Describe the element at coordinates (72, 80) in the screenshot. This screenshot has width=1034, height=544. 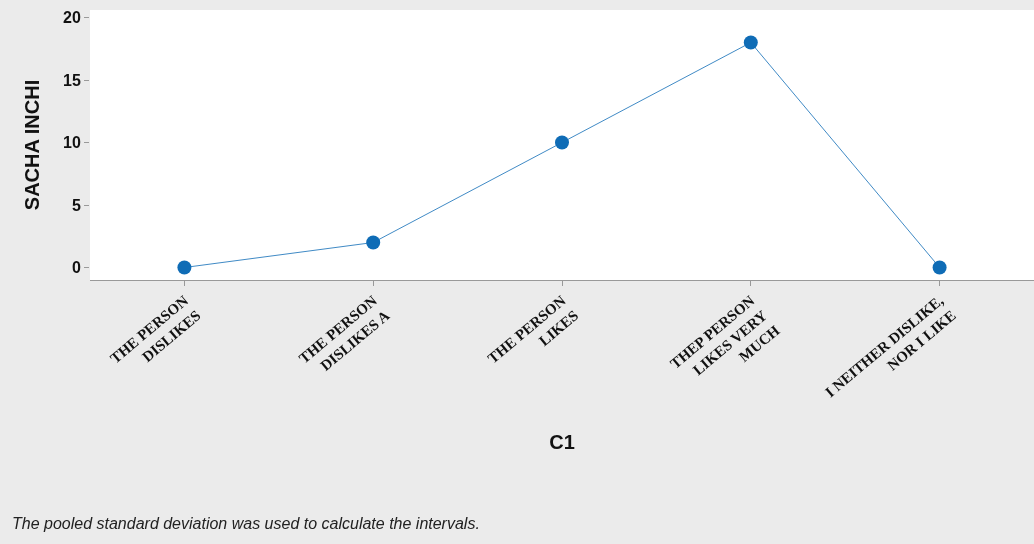
I see `y-tick-label: 15` at that location.